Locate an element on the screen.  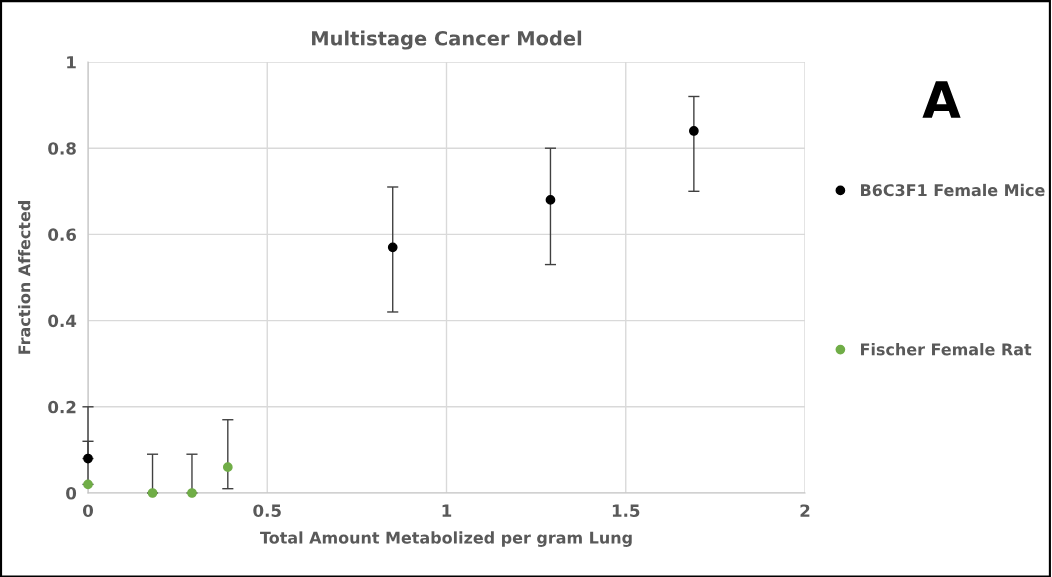
x-tick-label: 0 is located at coordinates (88, 511).